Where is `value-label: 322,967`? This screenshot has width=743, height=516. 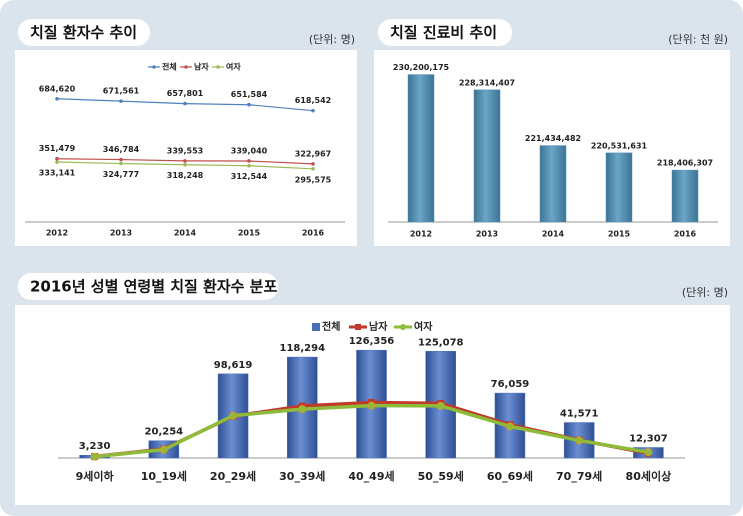 value-label: 322,967 is located at coordinates (313, 153).